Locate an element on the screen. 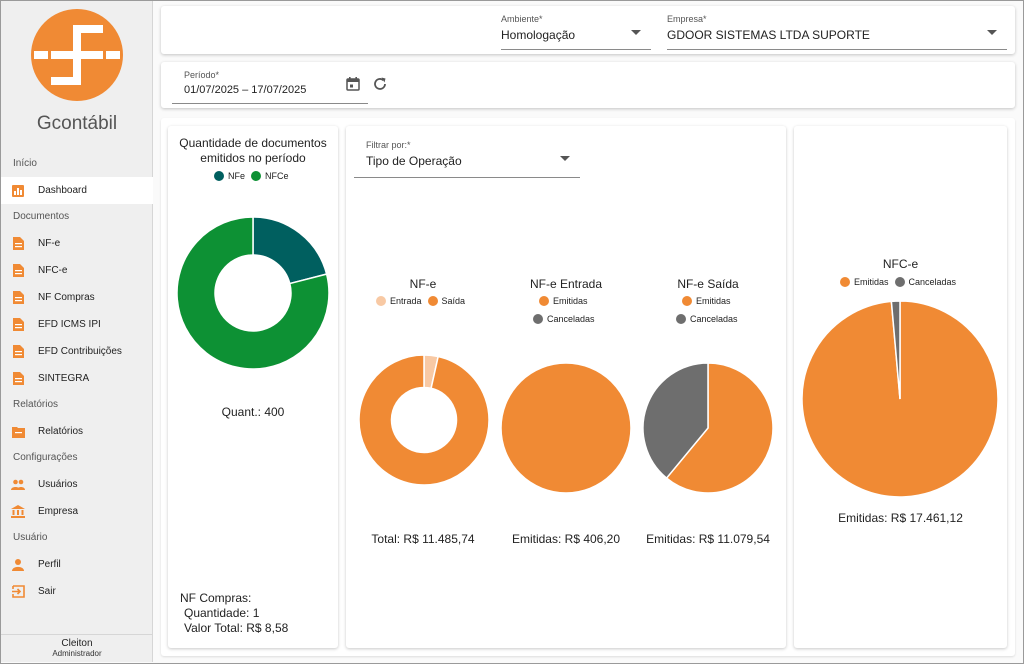 This screenshot has width=1024, height=664. nfe-entrada-pie-chart is located at coordinates (566, 428).